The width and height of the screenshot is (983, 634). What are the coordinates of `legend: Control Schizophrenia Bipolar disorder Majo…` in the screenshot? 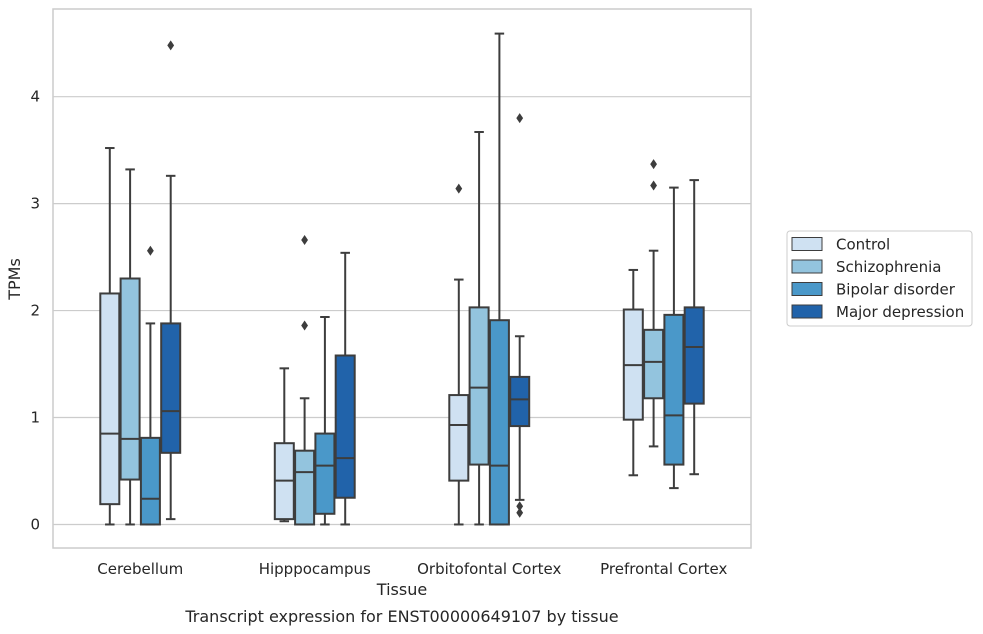 It's located at (879, 278).